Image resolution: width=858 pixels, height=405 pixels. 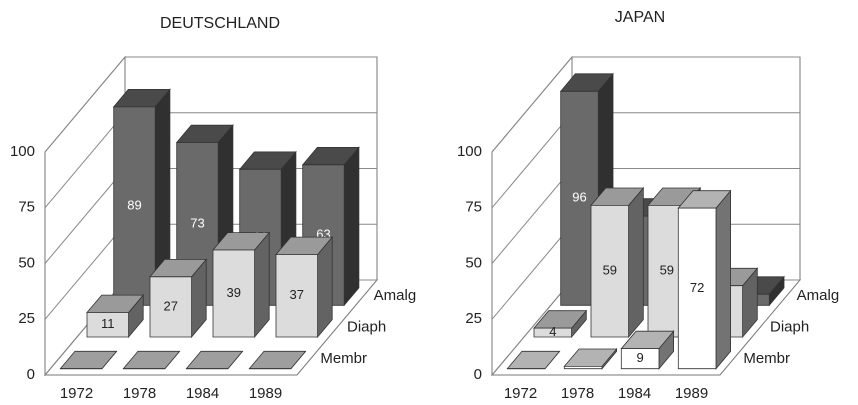 I want to click on value-label: 72, so click(x=697, y=287).